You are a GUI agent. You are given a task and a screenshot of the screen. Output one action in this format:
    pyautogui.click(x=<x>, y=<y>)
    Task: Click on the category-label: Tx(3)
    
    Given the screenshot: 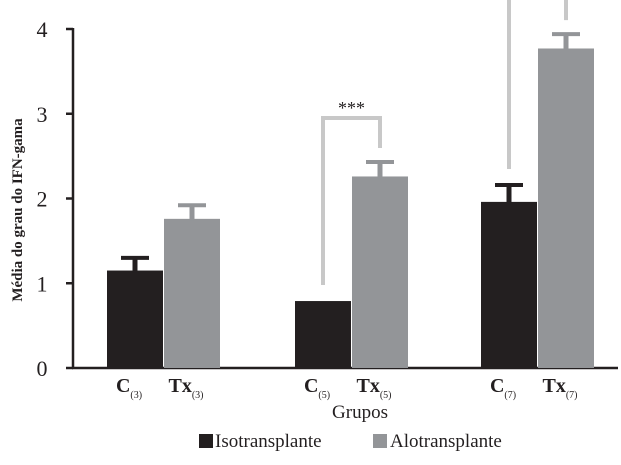 What is the action you would take?
    pyautogui.click(x=185, y=388)
    